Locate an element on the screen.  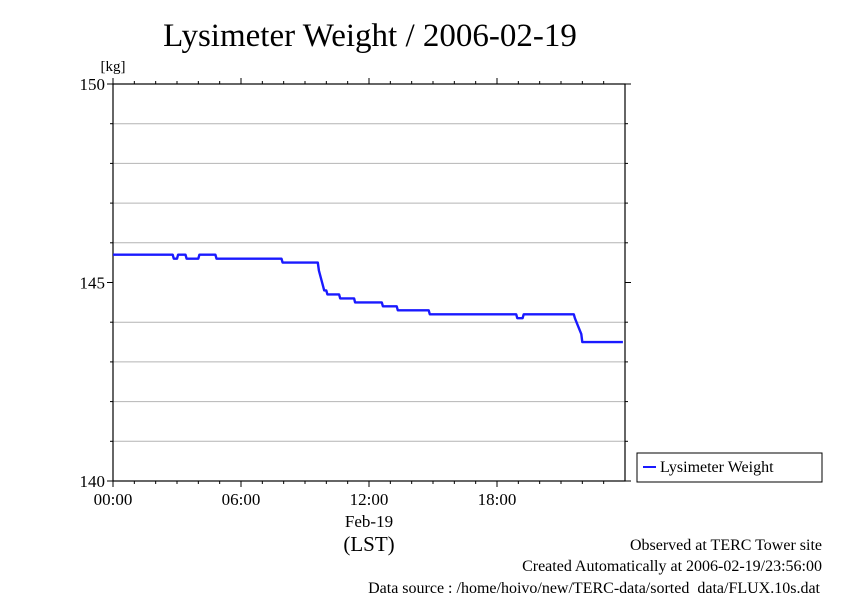
legend: Lysimeter Weight is located at coordinates (729, 467).